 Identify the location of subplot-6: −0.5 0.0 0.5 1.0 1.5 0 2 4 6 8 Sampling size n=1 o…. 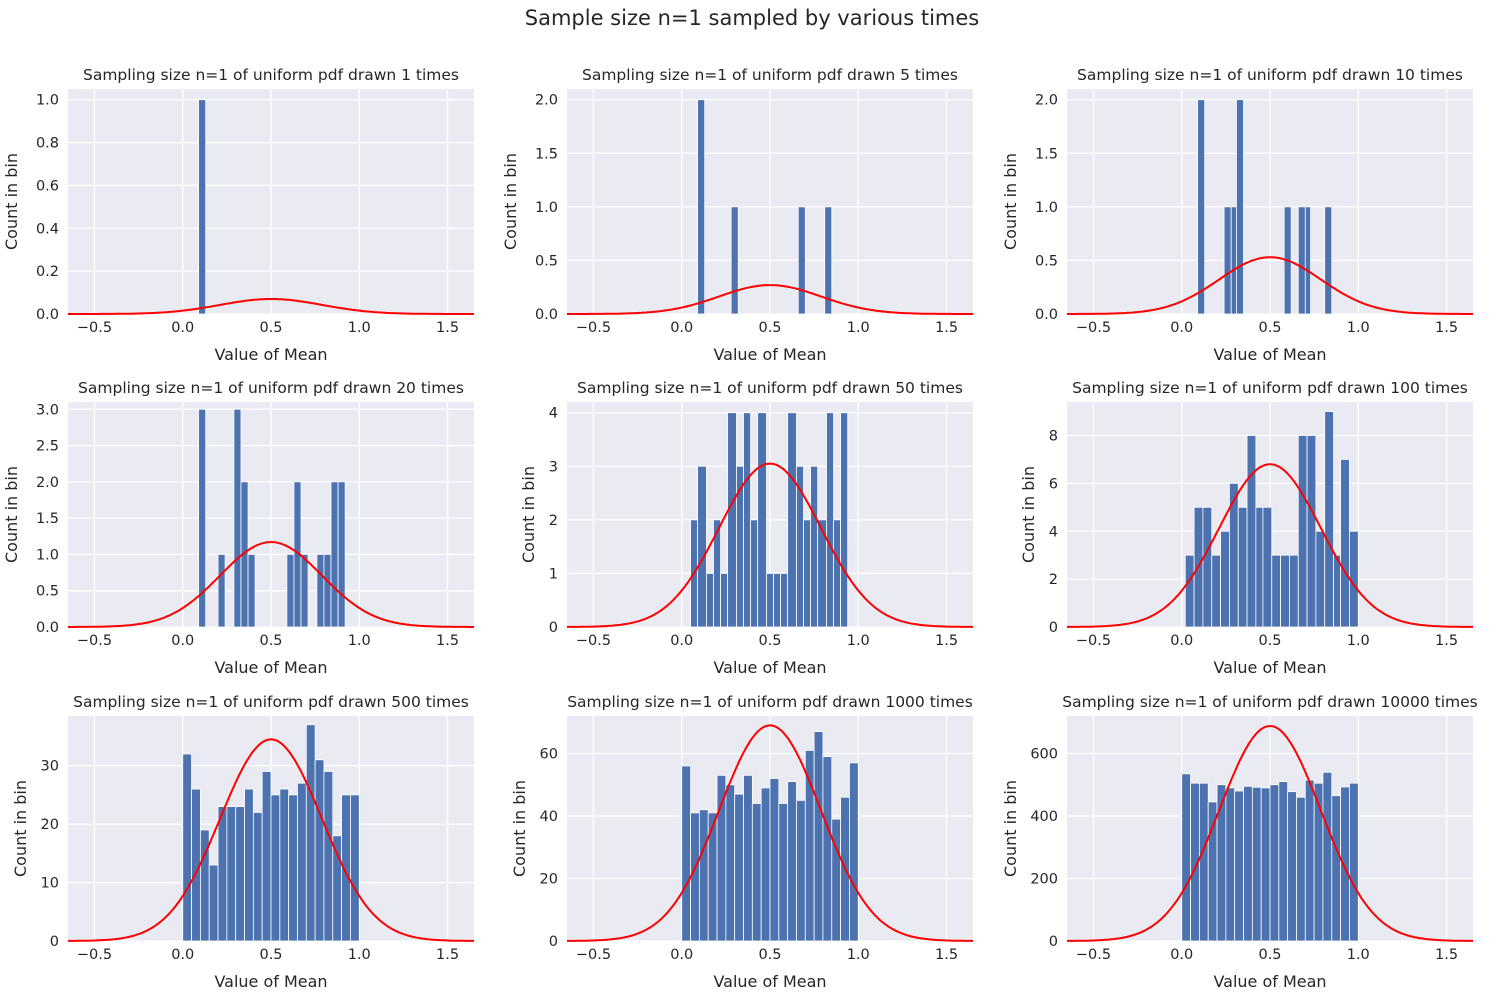
(1246, 528).